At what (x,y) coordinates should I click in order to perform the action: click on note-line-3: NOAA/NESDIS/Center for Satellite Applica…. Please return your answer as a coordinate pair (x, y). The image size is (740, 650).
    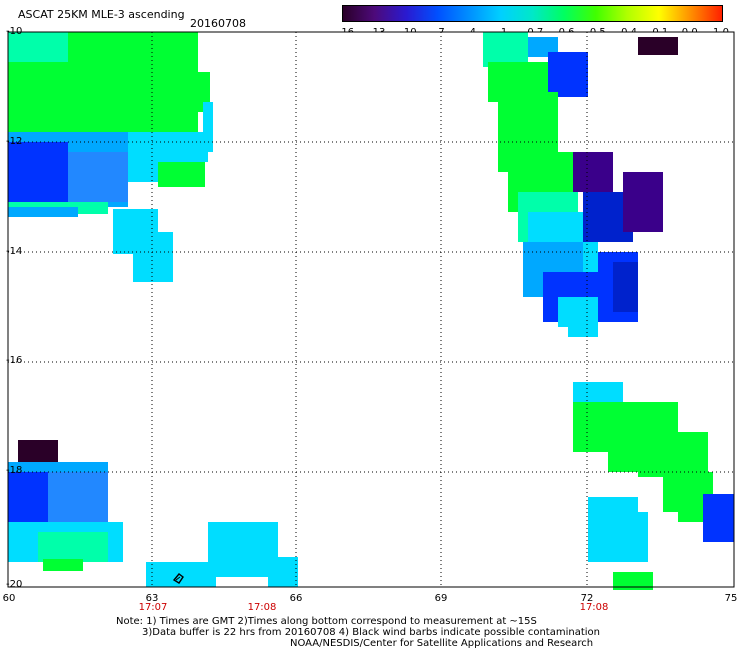
    Looking at the image, I should click on (442, 643).